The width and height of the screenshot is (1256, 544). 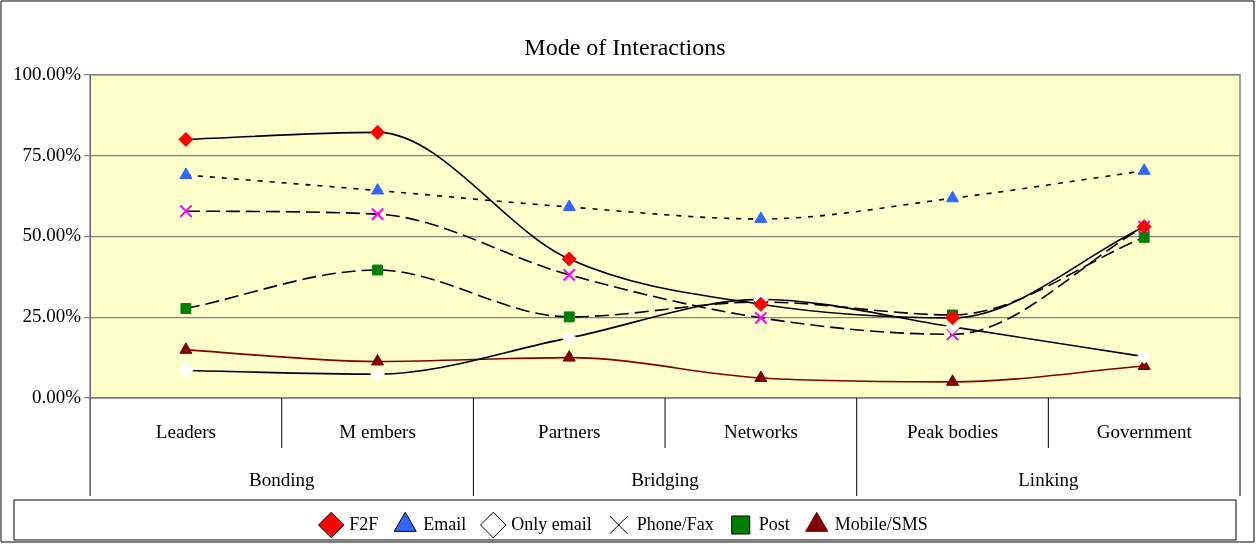 What do you see at coordinates (760, 432) in the screenshot?
I see `x-tick-label: Networks` at bounding box center [760, 432].